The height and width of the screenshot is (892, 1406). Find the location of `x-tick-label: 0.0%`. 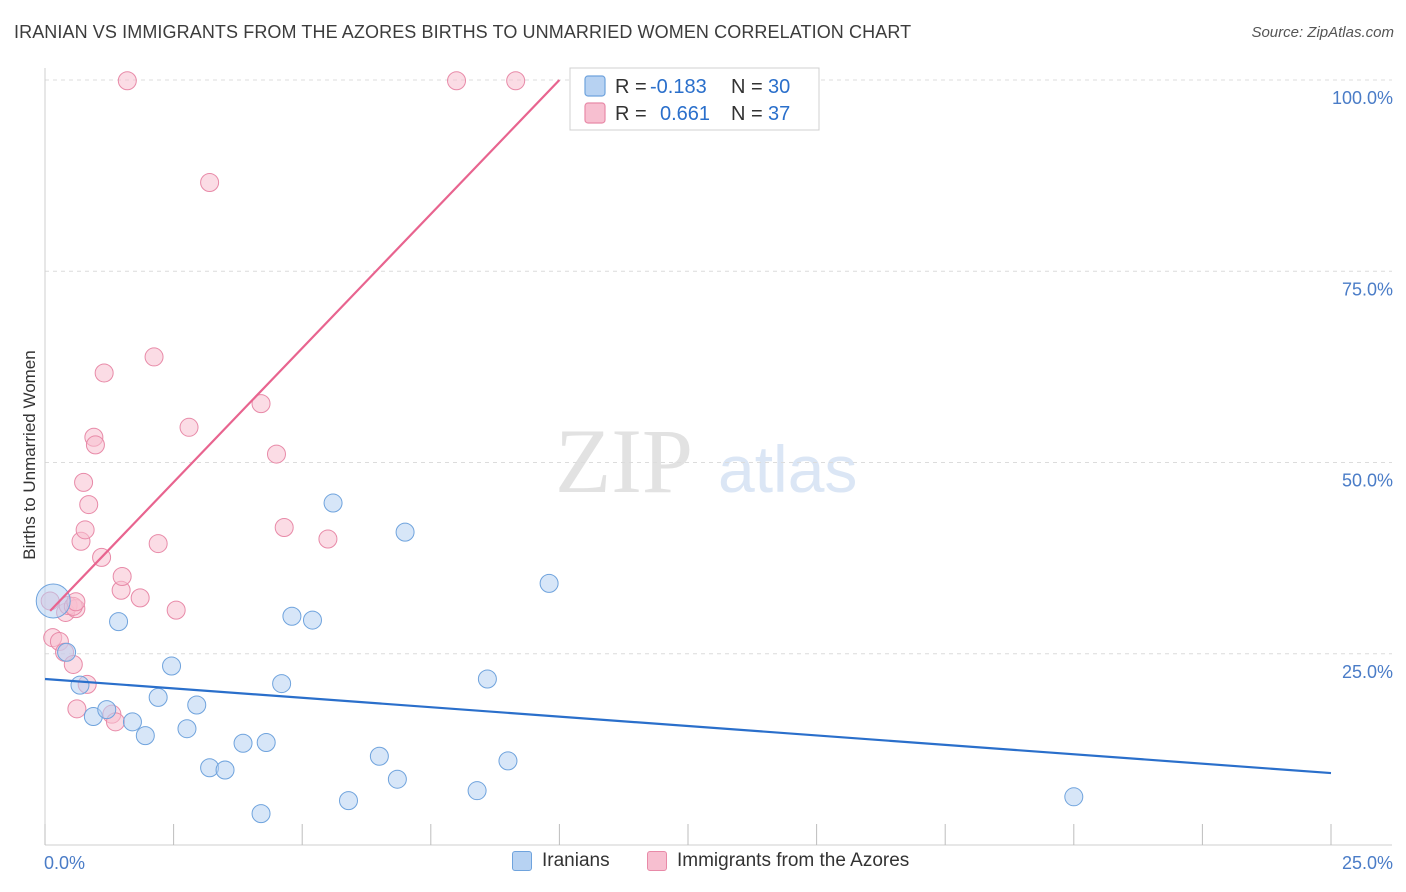

x-tick-label: 0.0% is located at coordinates (64, 863).